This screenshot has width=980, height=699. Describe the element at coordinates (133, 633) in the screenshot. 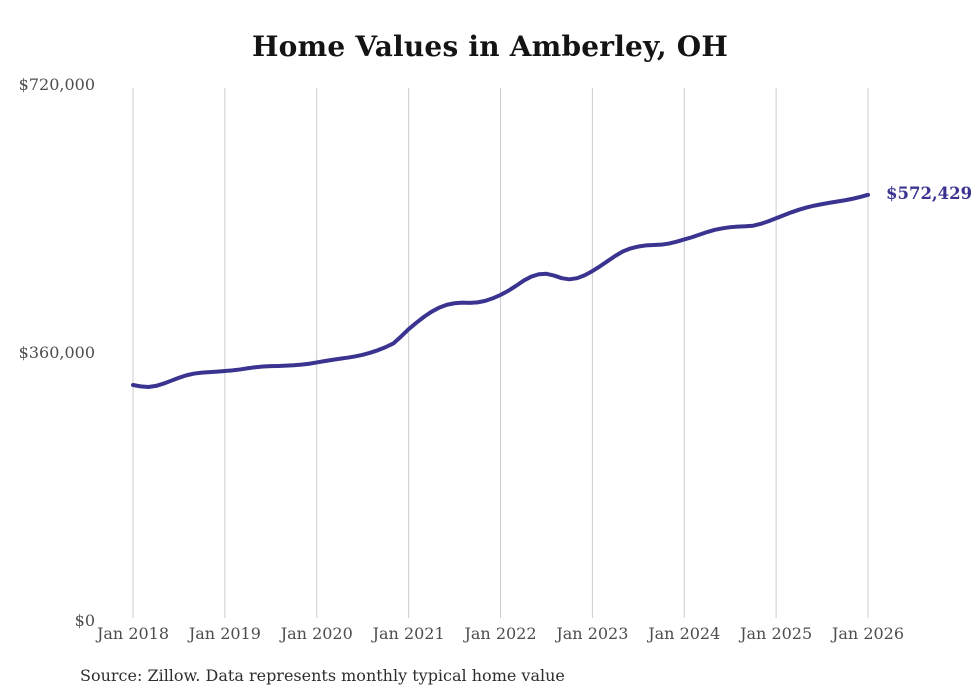

I see `x-tick-label: Jan 2018` at that location.